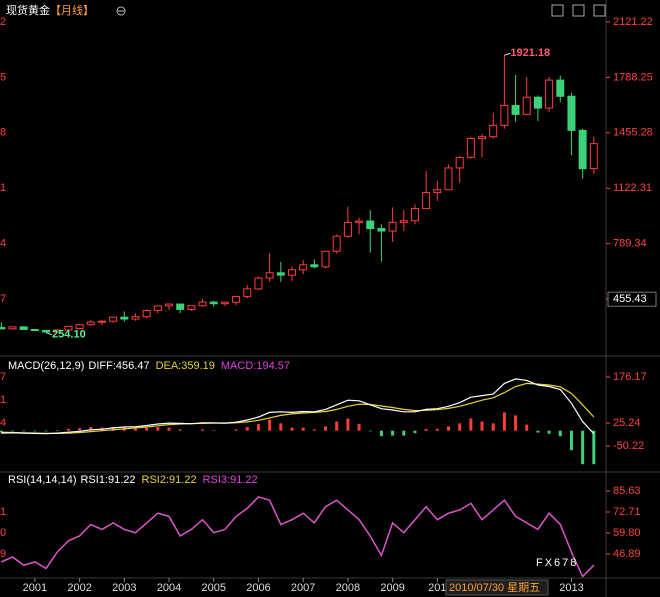  I want to click on x-tick-label: 2004, so click(169, 588).